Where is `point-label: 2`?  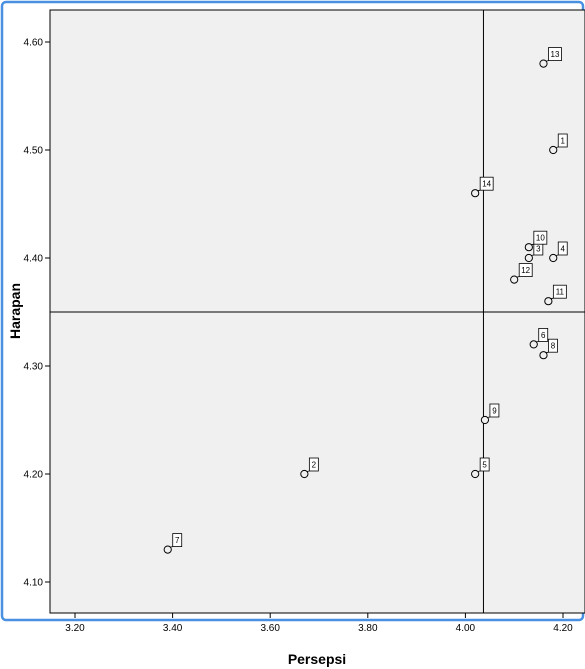
point-label: 2 is located at coordinates (314, 465).